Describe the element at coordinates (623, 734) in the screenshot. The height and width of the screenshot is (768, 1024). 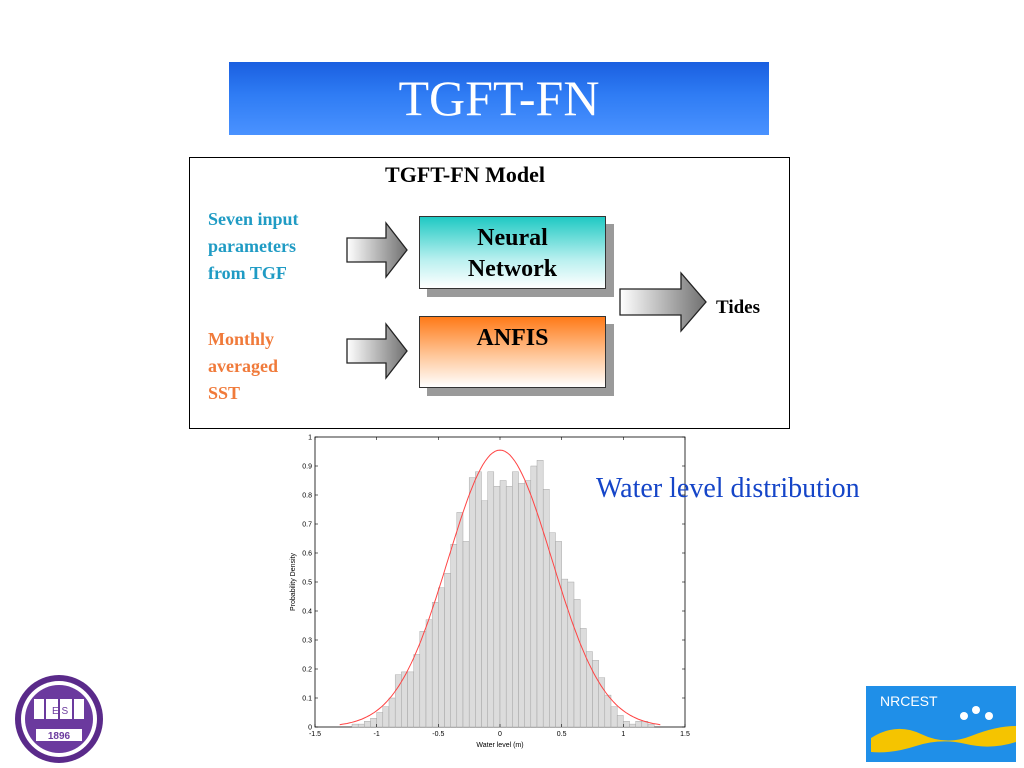
I see `x-tick-label: 1` at that location.